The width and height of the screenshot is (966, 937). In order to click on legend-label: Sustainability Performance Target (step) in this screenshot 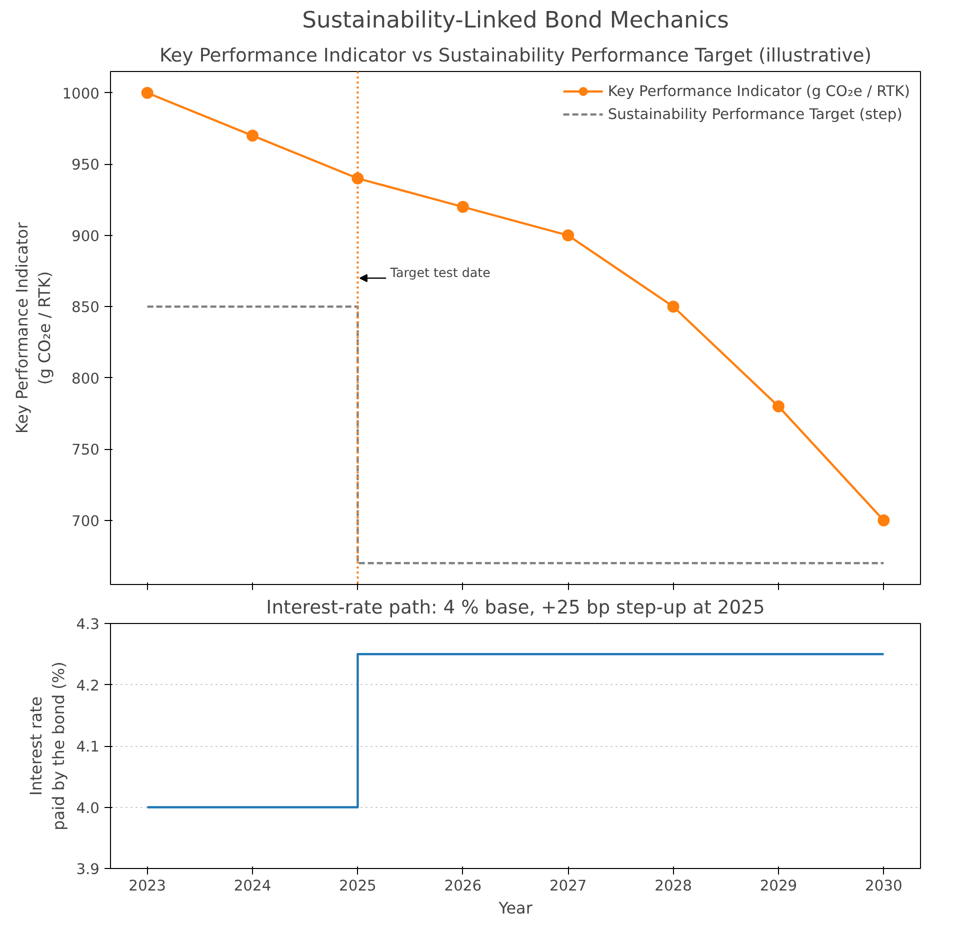, I will do `click(755, 114)`.